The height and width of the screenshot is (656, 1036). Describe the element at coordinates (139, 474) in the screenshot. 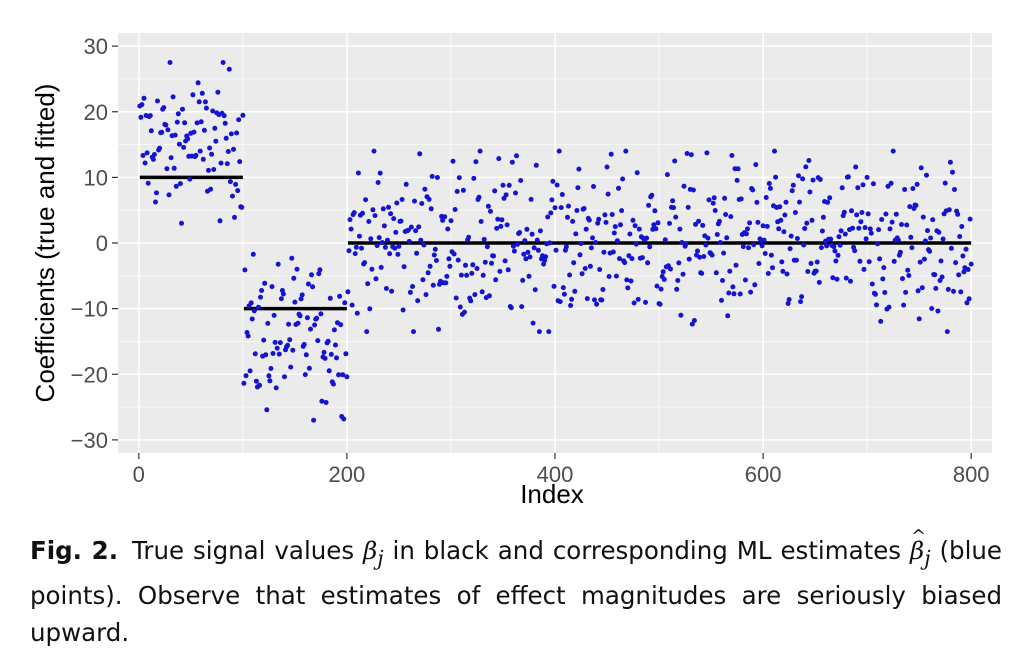

I see `x-tick-label: 0` at that location.